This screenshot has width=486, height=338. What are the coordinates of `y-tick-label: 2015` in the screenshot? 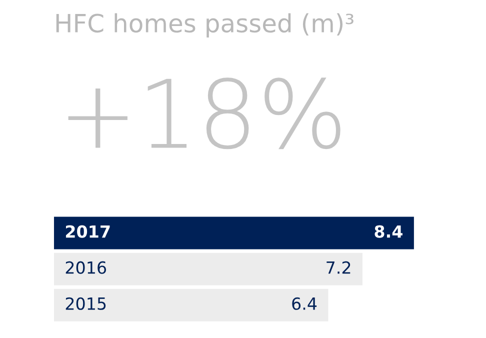 It's located at (86, 303).